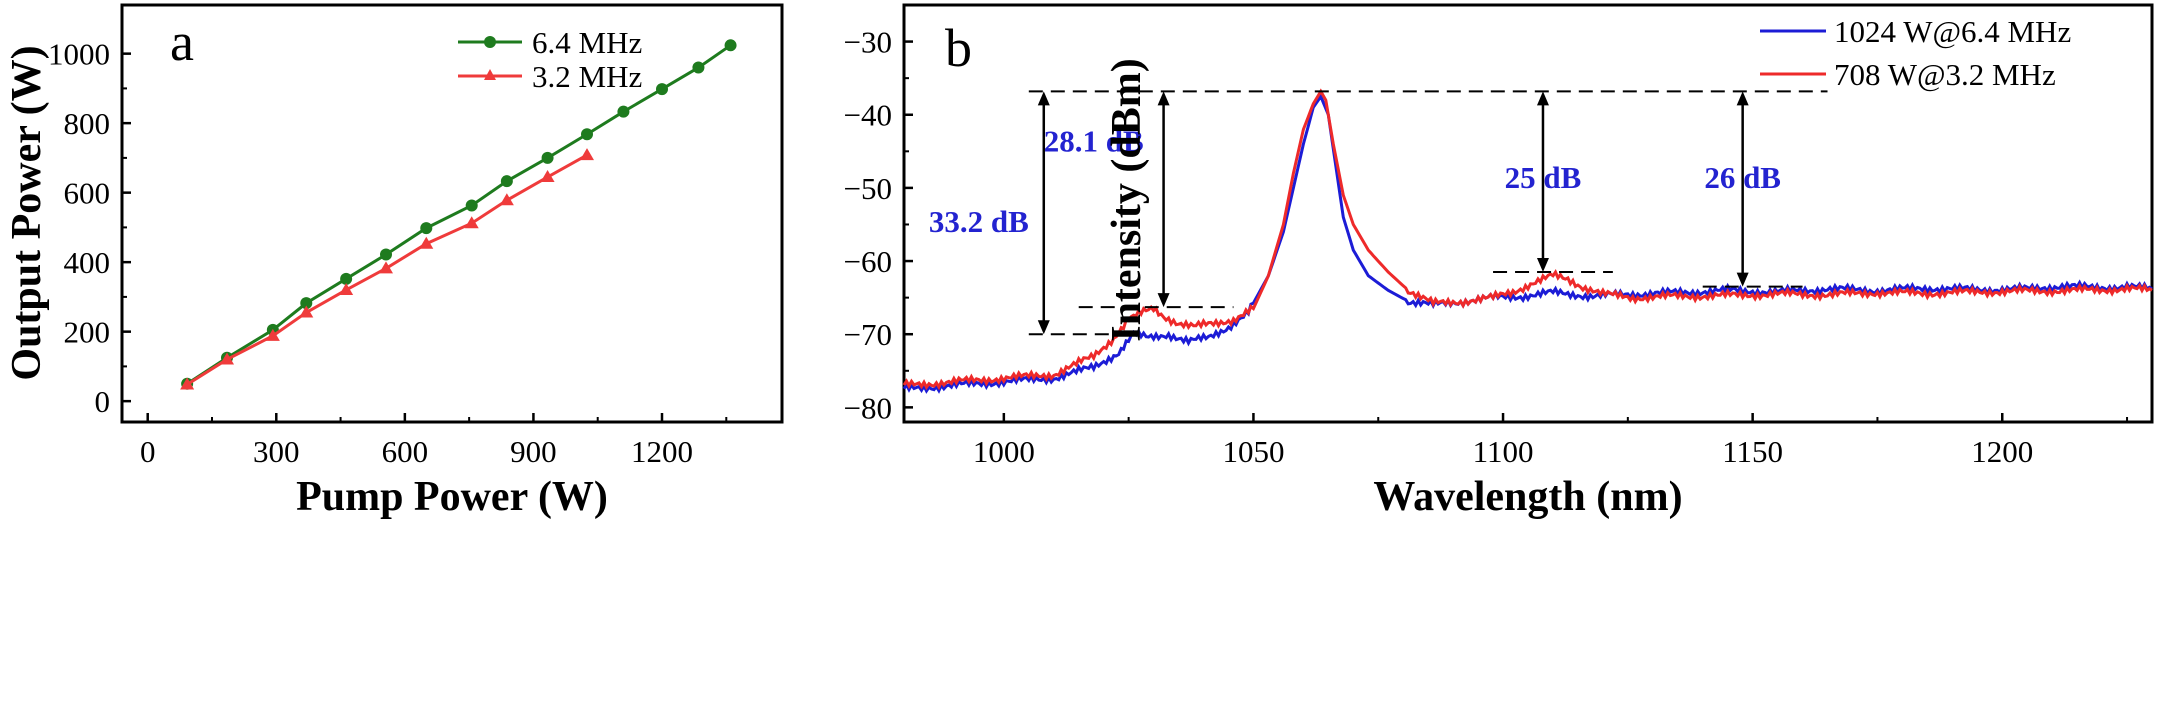  Describe the element at coordinates (2002, 451) in the screenshot. I see `b-x-tick-label: 1200` at that location.